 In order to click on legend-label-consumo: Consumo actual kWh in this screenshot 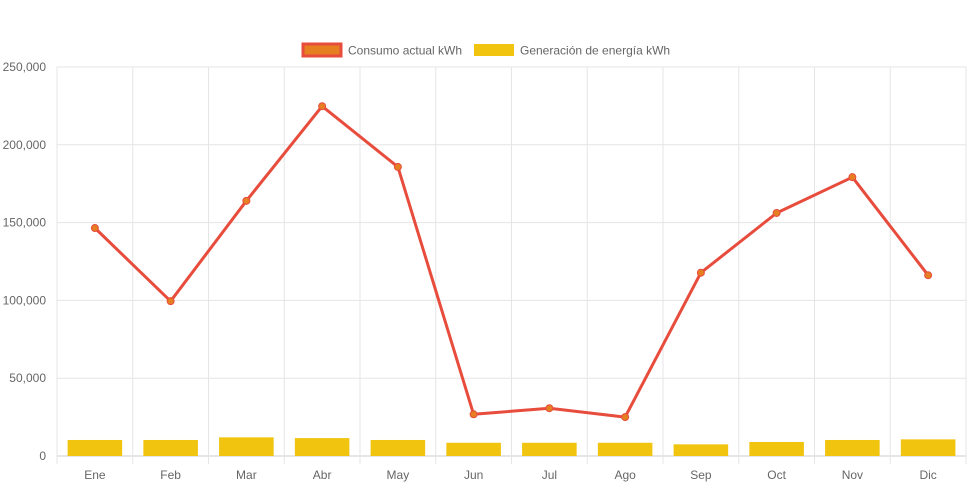, I will do `click(405, 51)`.